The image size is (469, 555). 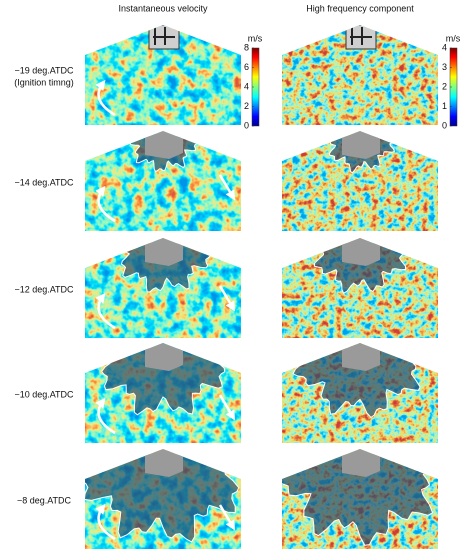 I want to click on row-note: (Ignition timng), so click(x=44, y=82).